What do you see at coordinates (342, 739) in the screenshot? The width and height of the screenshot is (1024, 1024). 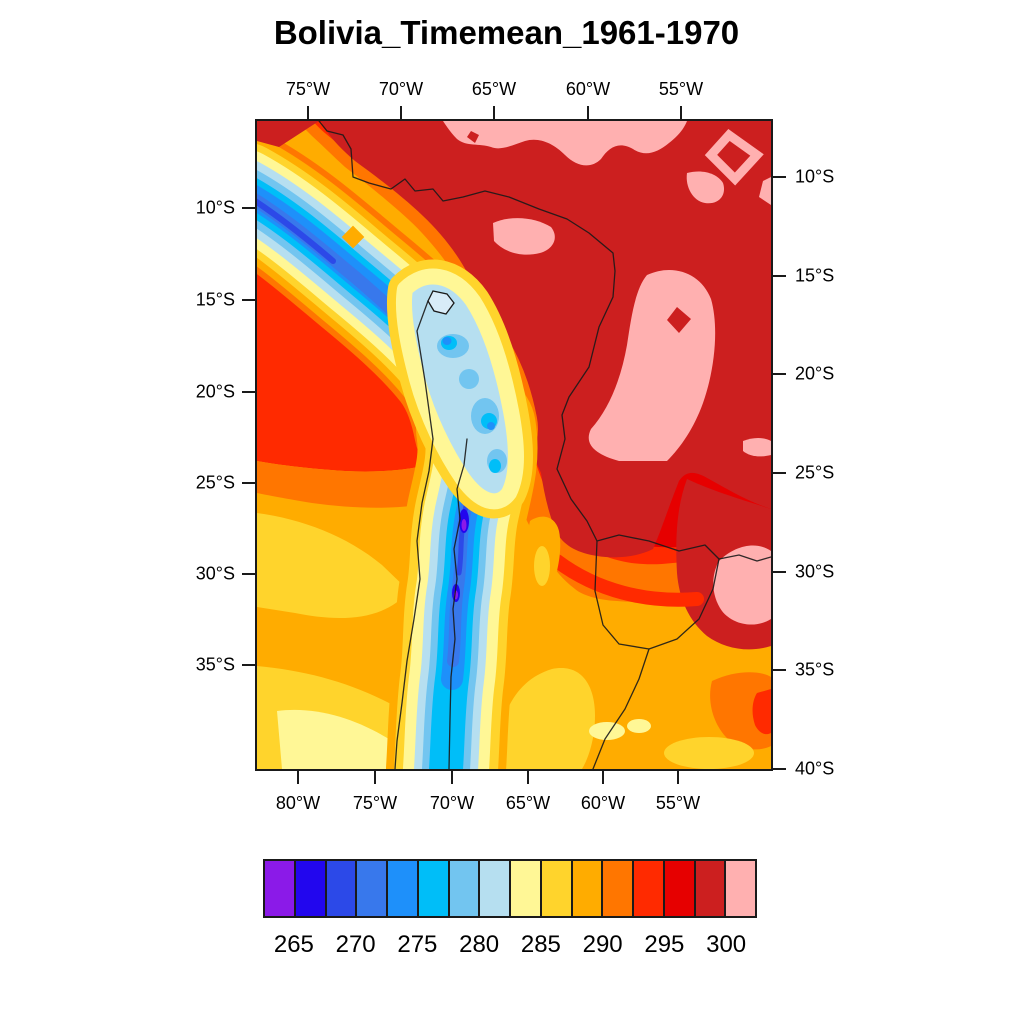 I see `field-285-southwest-pale` at bounding box center [342, 739].